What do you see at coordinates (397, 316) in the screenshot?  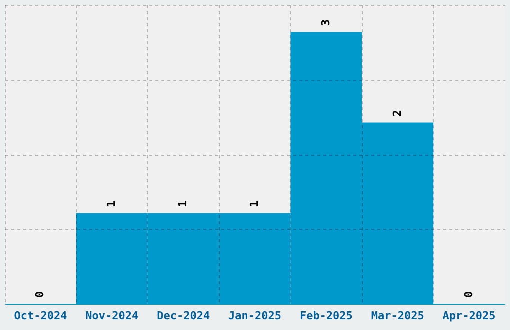 I see `x-tick-label: Mar-2025` at bounding box center [397, 316].